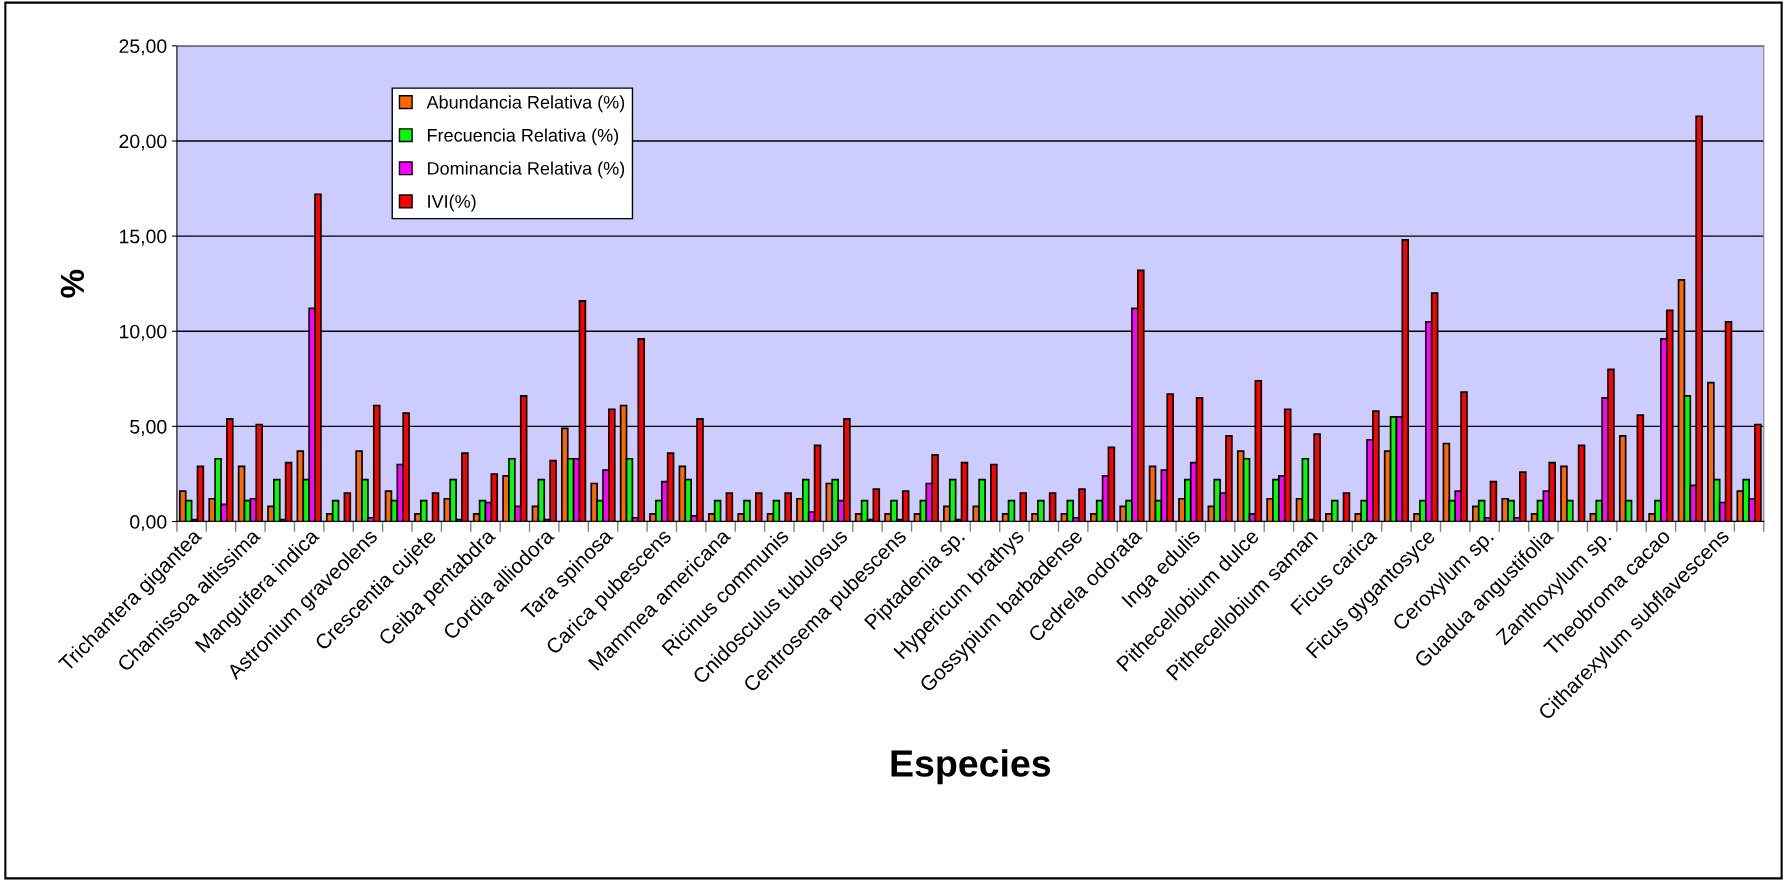 Image resolution: width=1787 pixels, height=881 pixels. Describe the element at coordinates (72, 283) in the screenshot. I see `y-axis-title: %` at that location.